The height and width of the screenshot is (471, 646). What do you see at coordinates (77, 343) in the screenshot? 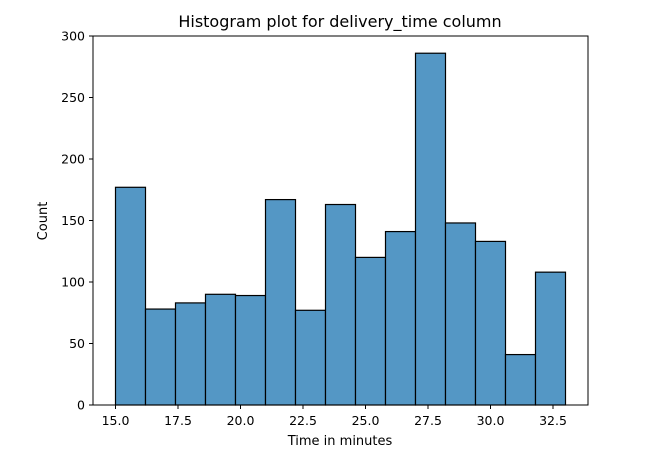
I see `y-tick-label: 50` at bounding box center [77, 343].